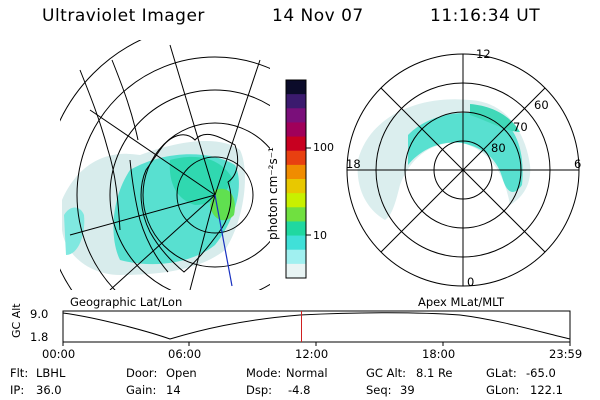  What do you see at coordinates (541, 373) in the screenshot?
I see `glat-value: -65.0` at bounding box center [541, 373].